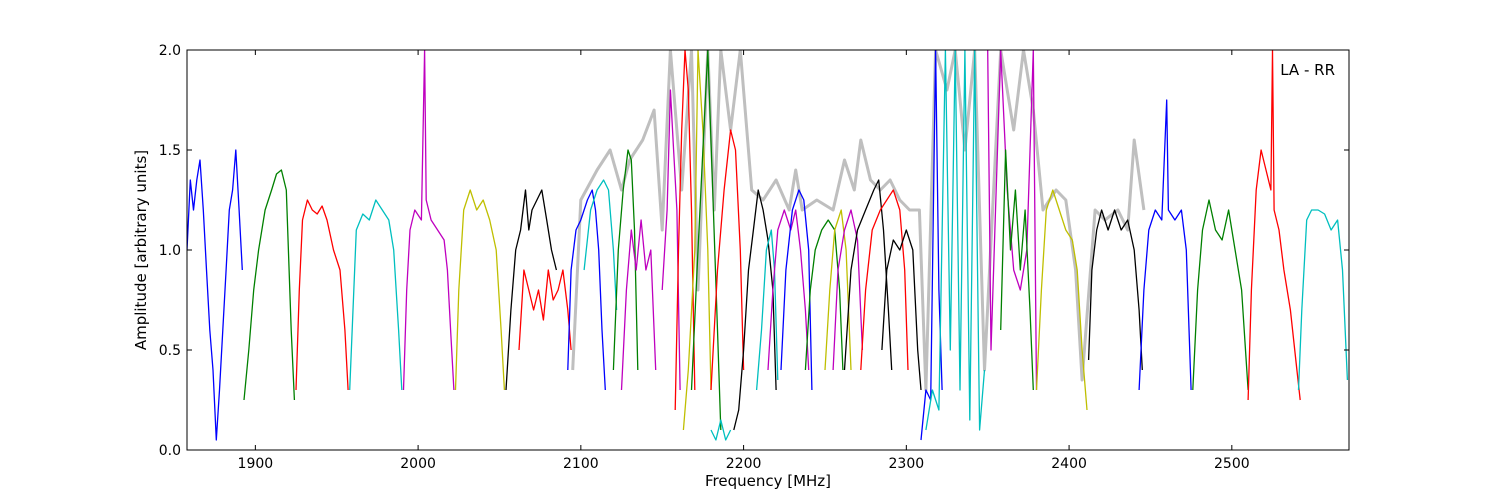 The width and height of the screenshot is (1500, 500). Describe the element at coordinates (170, 51) in the screenshot. I see `y-tick-label: 2.0` at that location.